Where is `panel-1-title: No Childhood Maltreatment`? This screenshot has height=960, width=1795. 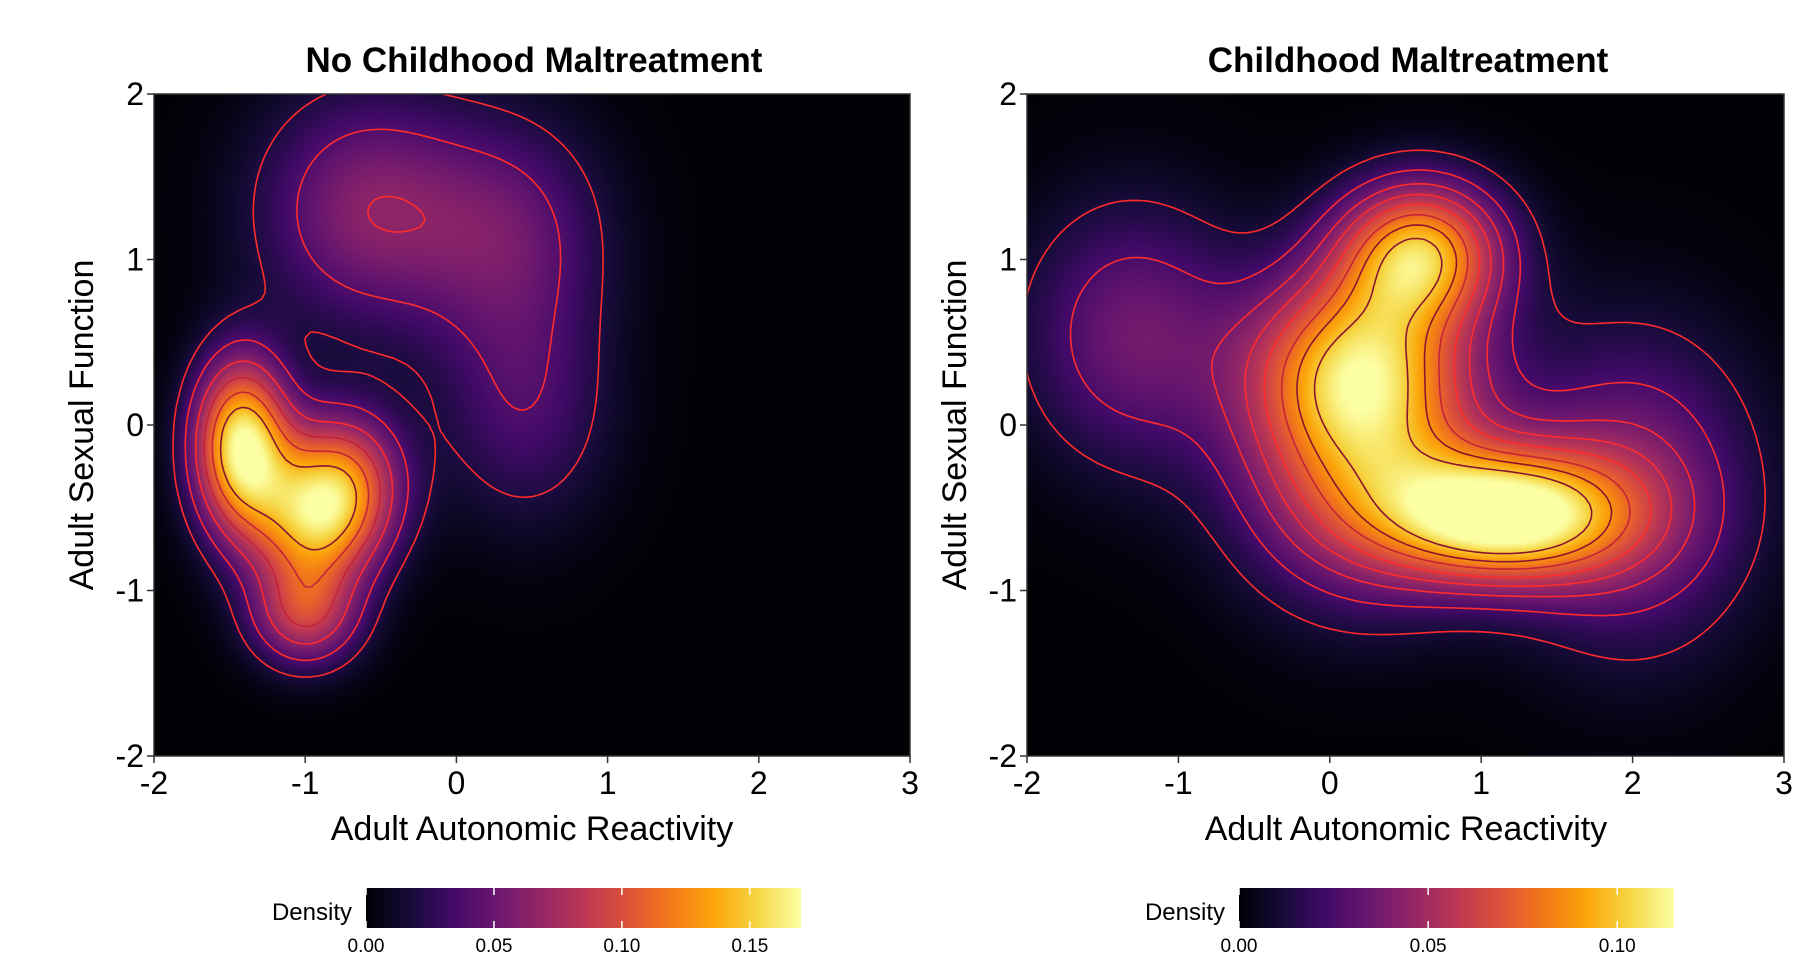
panel-1-title: No Childhood Maltreatment is located at coordinates (534, 60).